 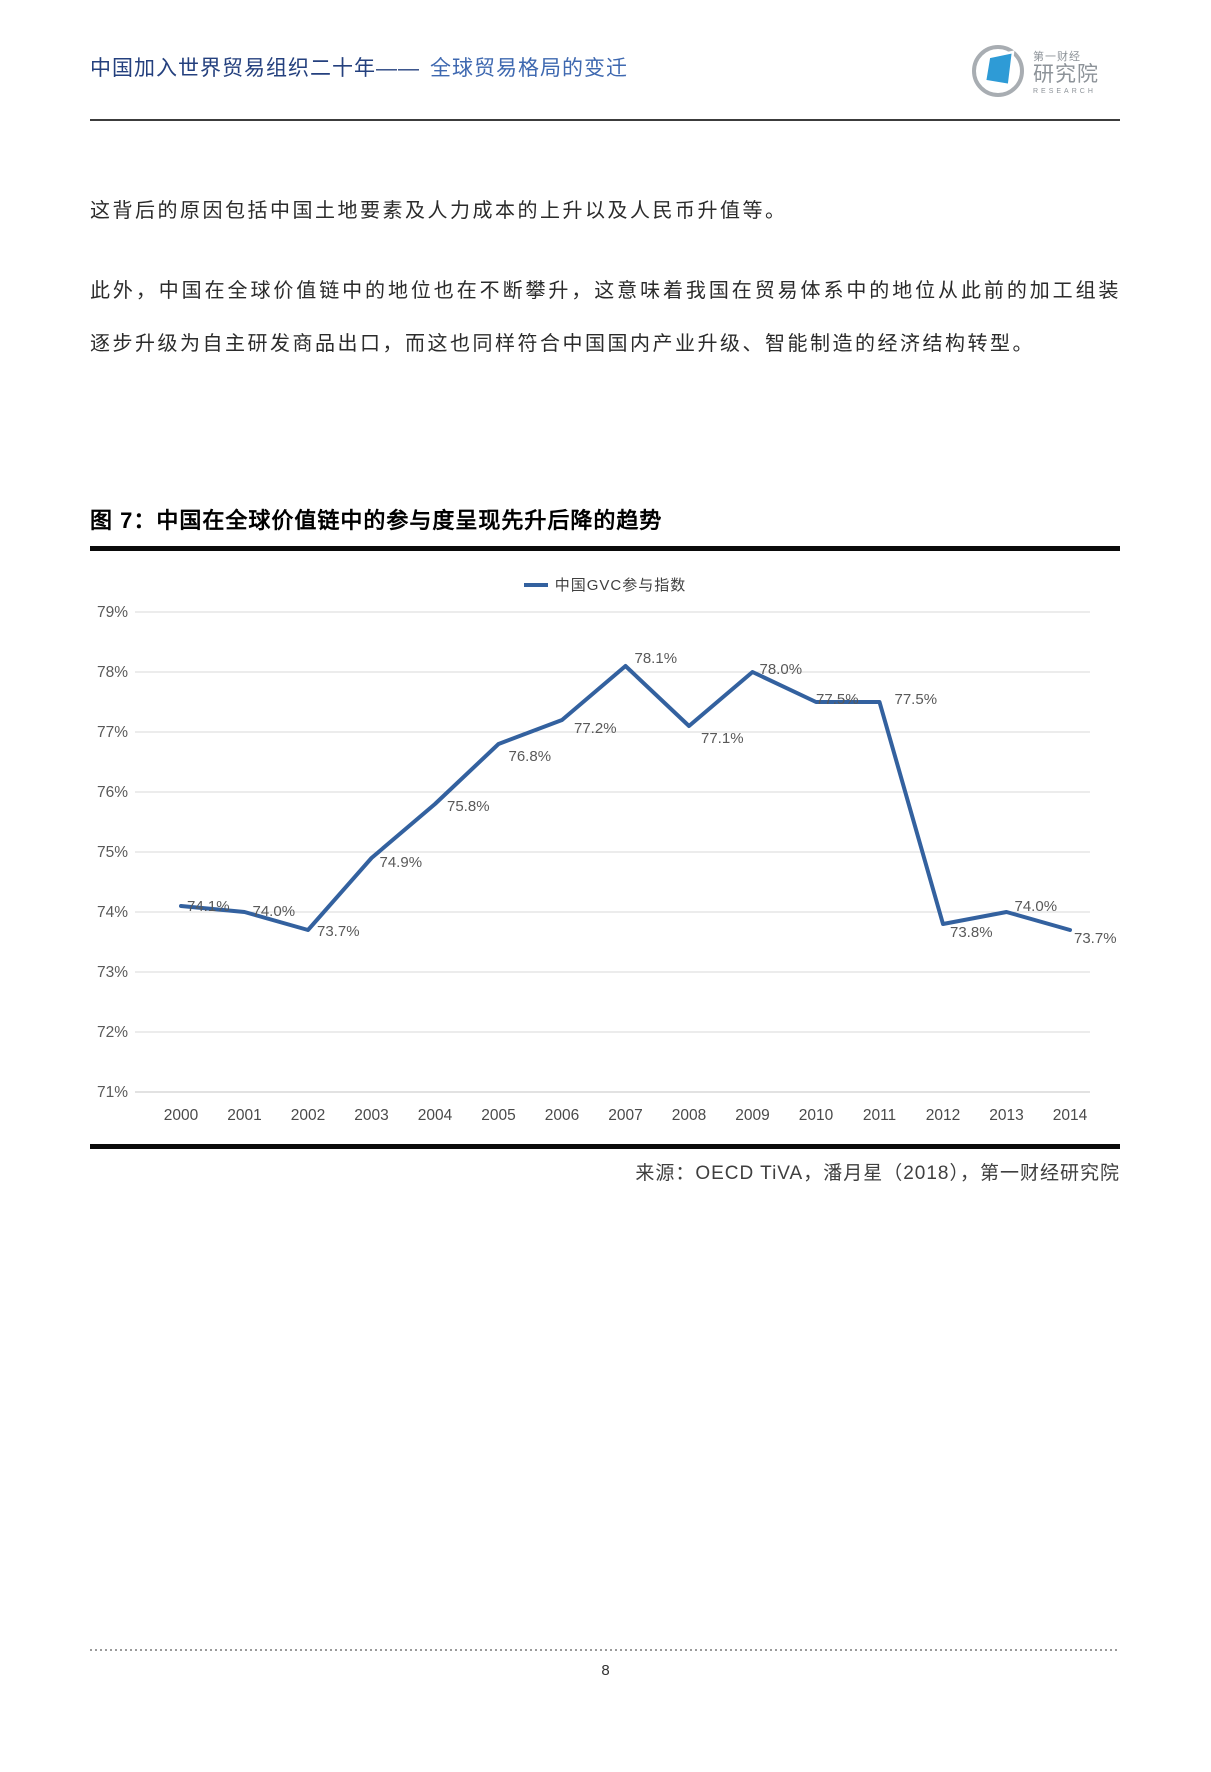 What do you see at coordinates (401, 862) in the screenshot?
I see `svg-text: 74.9%` at bounding box center [401, 862].